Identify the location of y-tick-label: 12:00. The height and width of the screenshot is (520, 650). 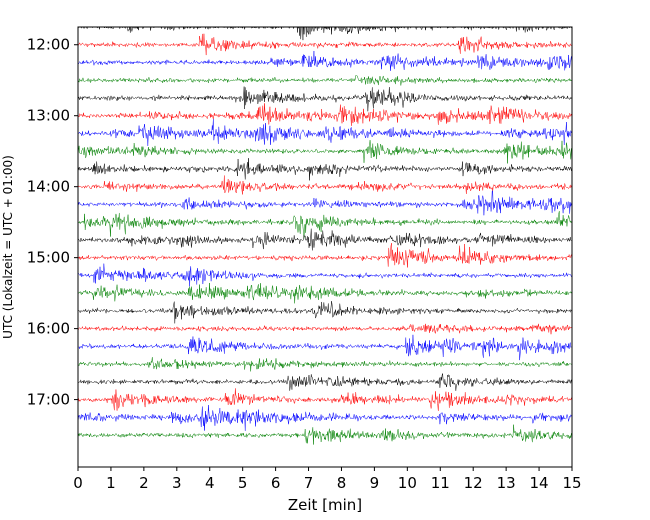
(48, 45).